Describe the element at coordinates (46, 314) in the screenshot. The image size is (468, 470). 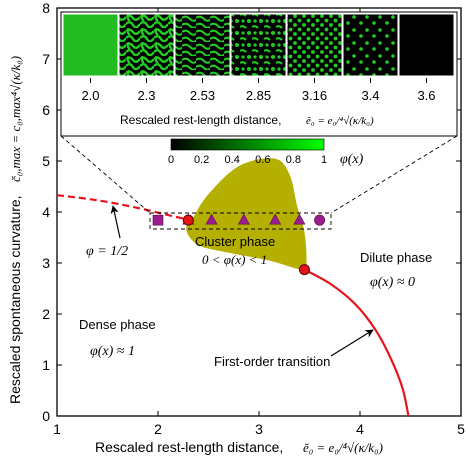
I see `y-tick-label-2: 2` at that location.